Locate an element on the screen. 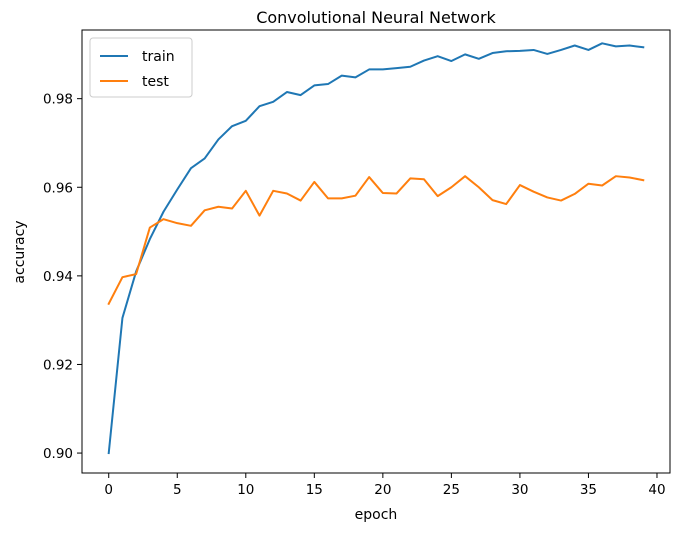  y-tick-label: 0.92 is located at coordinates (58, 365).